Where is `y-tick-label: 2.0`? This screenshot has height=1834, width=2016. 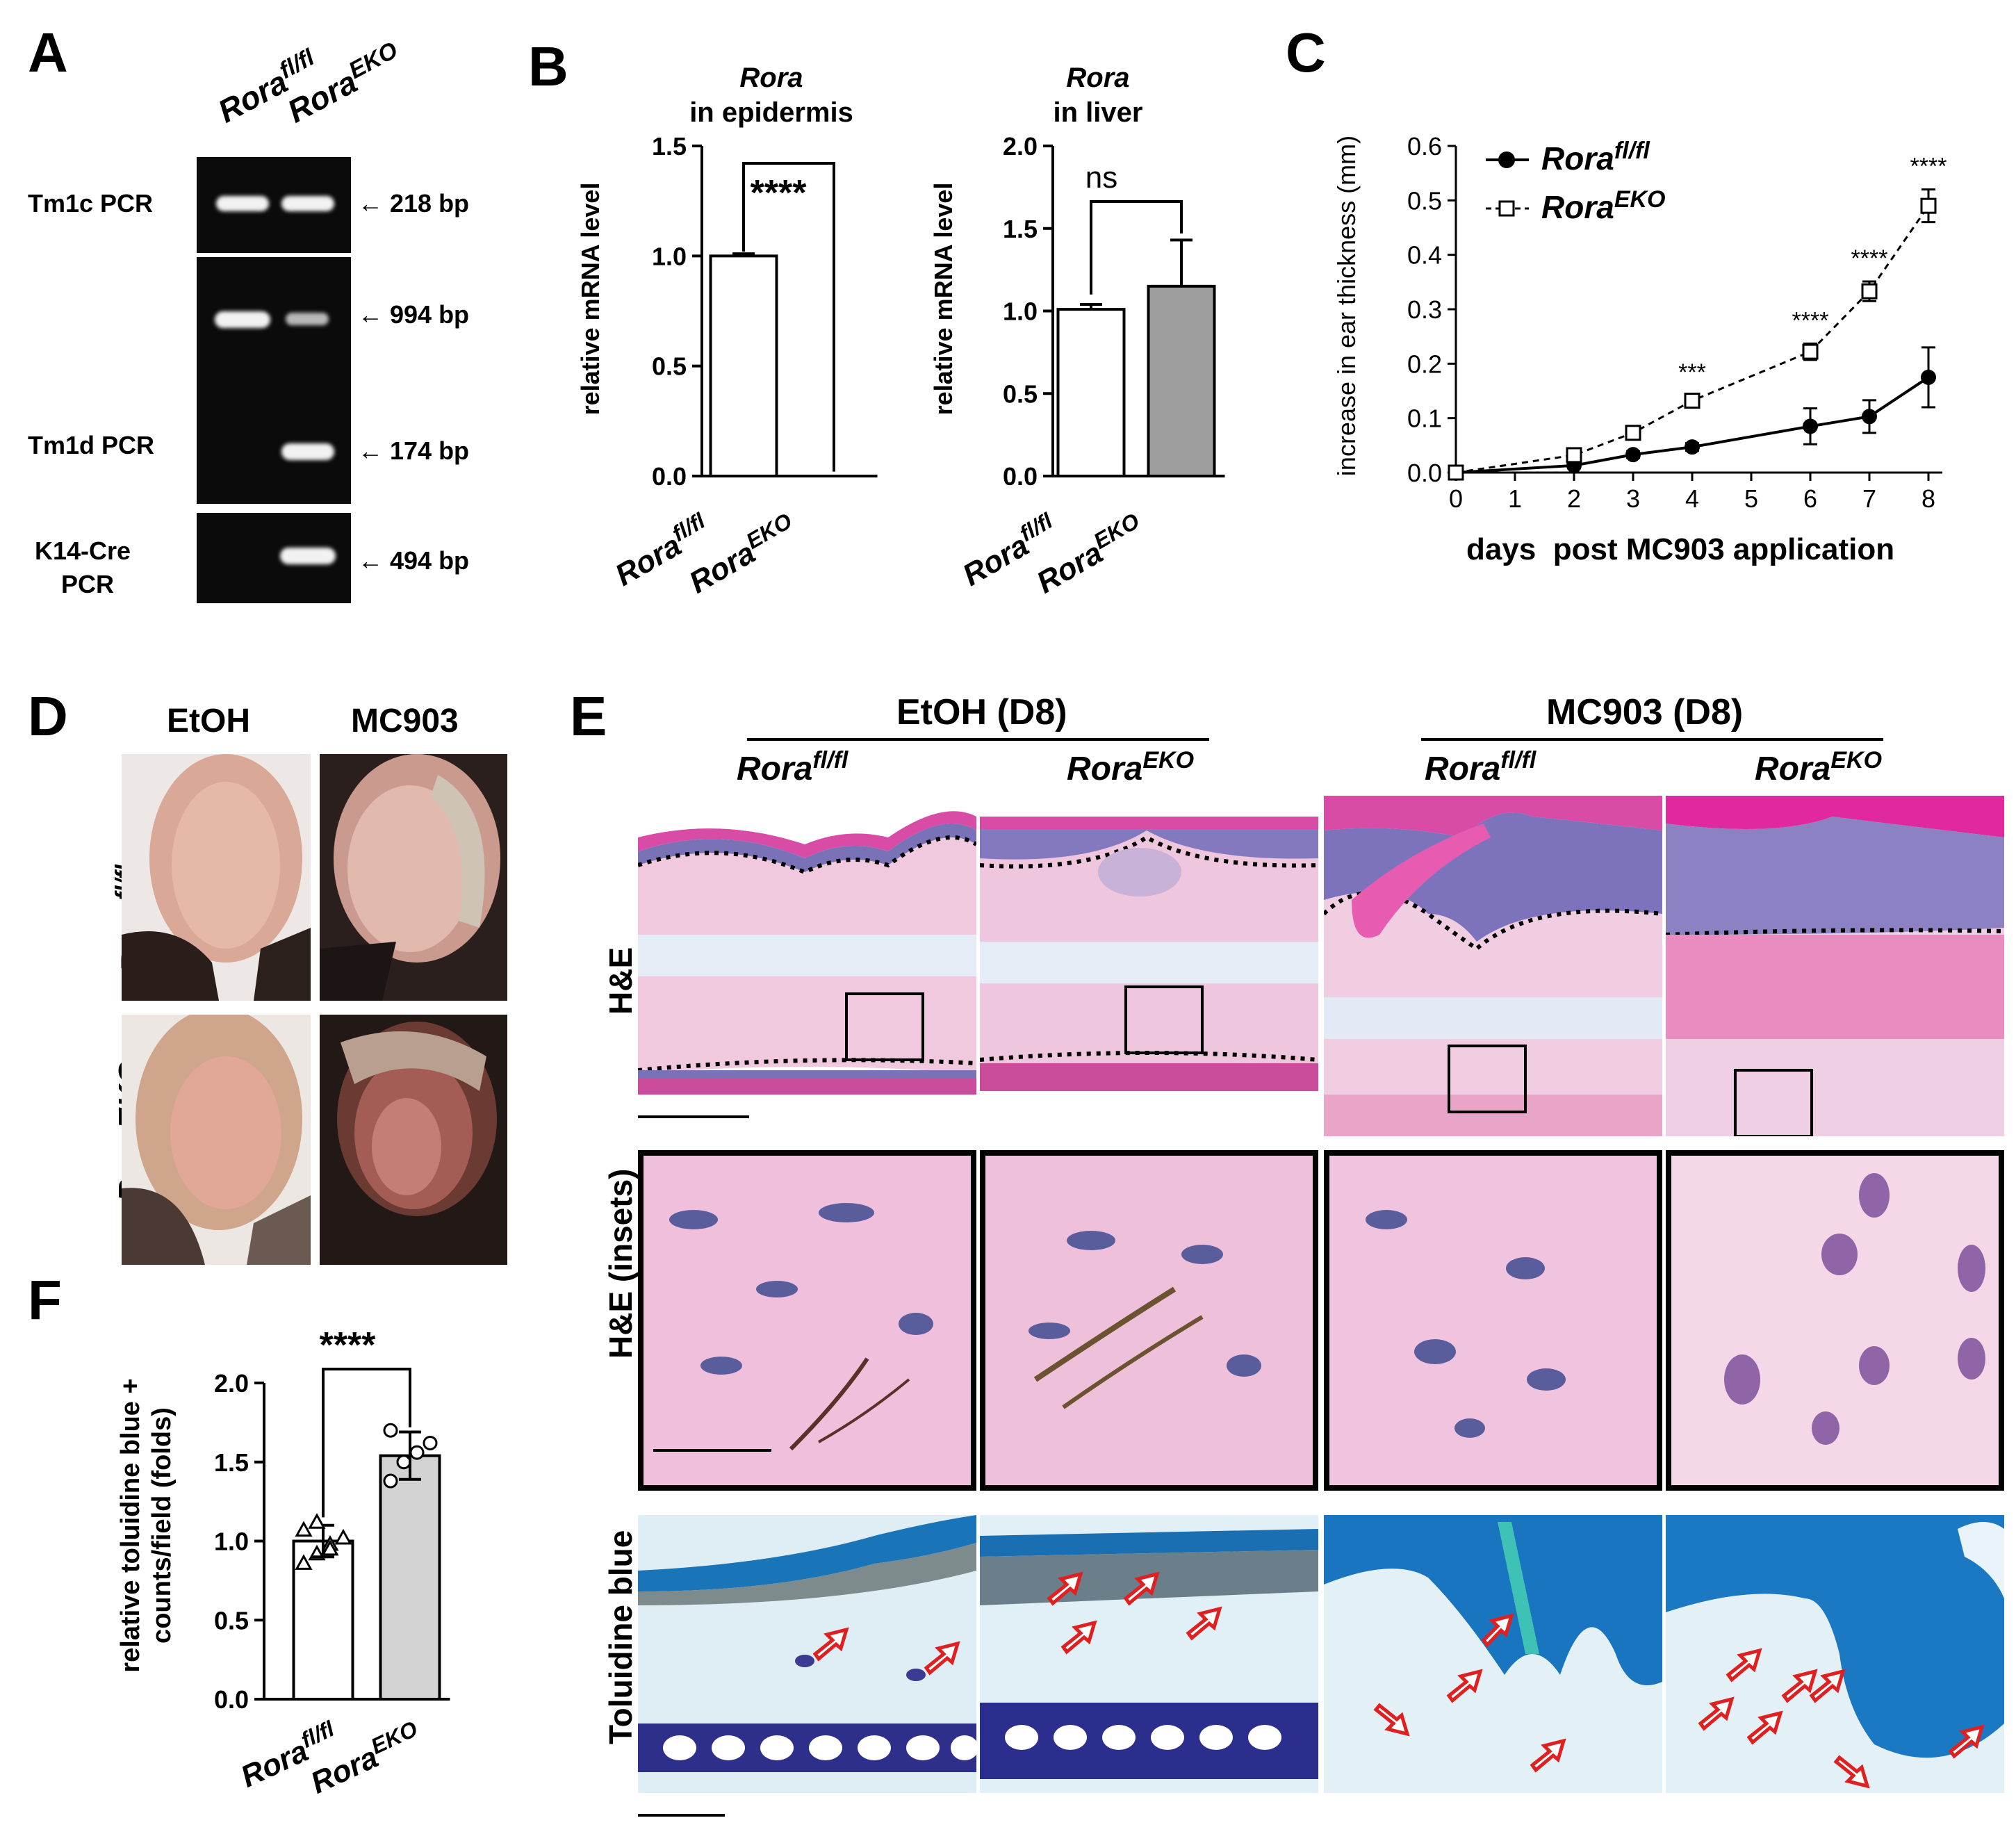 y-tick-label: 2.0 is located at coordinates (232, 1383).